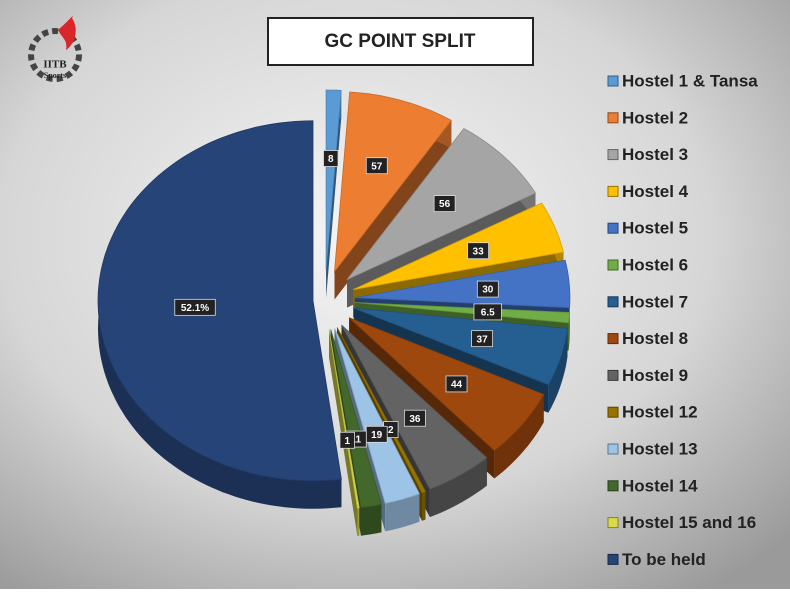 The height and width of the screenshot is (594, 790). What do you see at coordinates (660, 485) in the screenshot?
I see `legend-label: Hostel 14` at bounding box center [660, 485].